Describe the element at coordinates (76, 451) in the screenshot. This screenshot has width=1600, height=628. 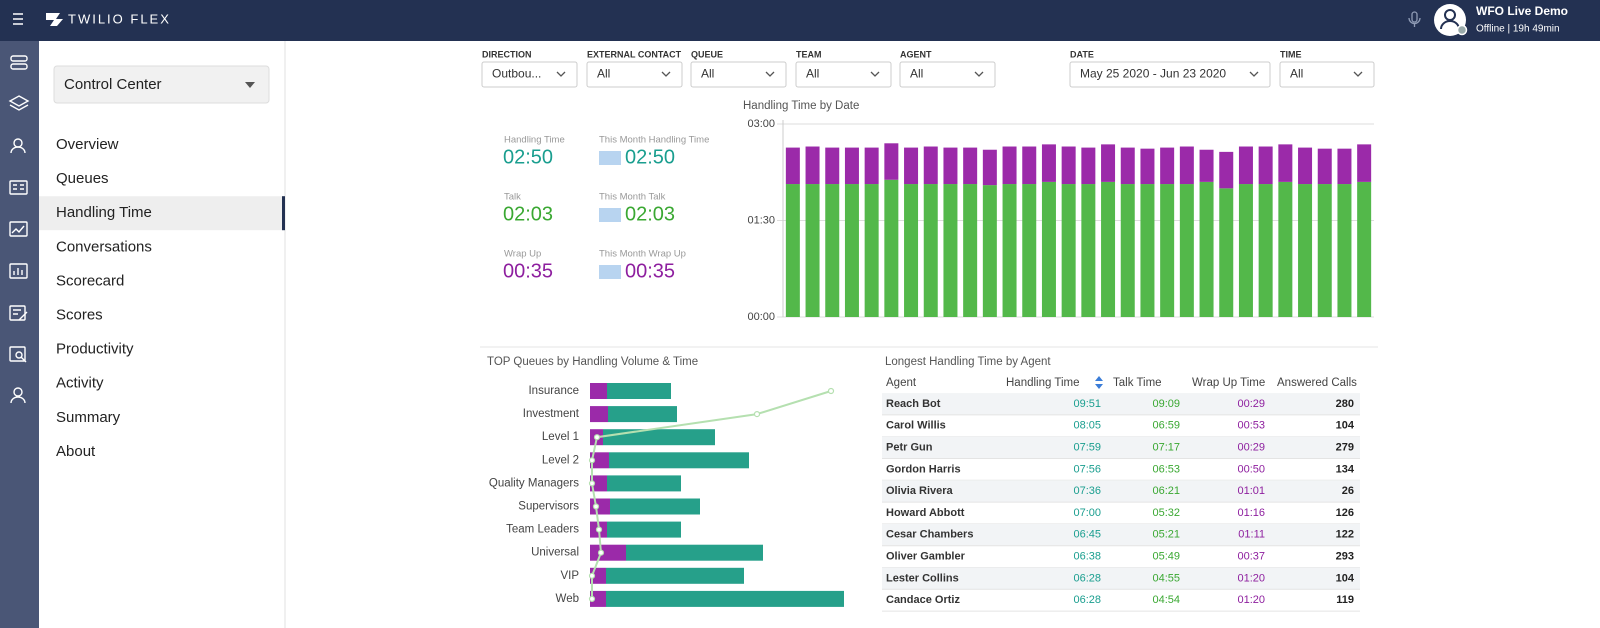
I see `nav-item: About` at that location.